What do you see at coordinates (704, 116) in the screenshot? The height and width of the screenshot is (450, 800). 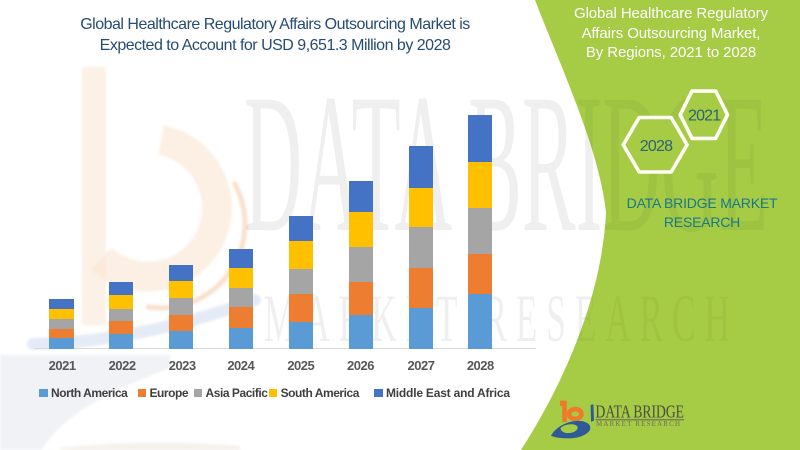 I see `svg-text: 2021` at bounding box center [704, 116].